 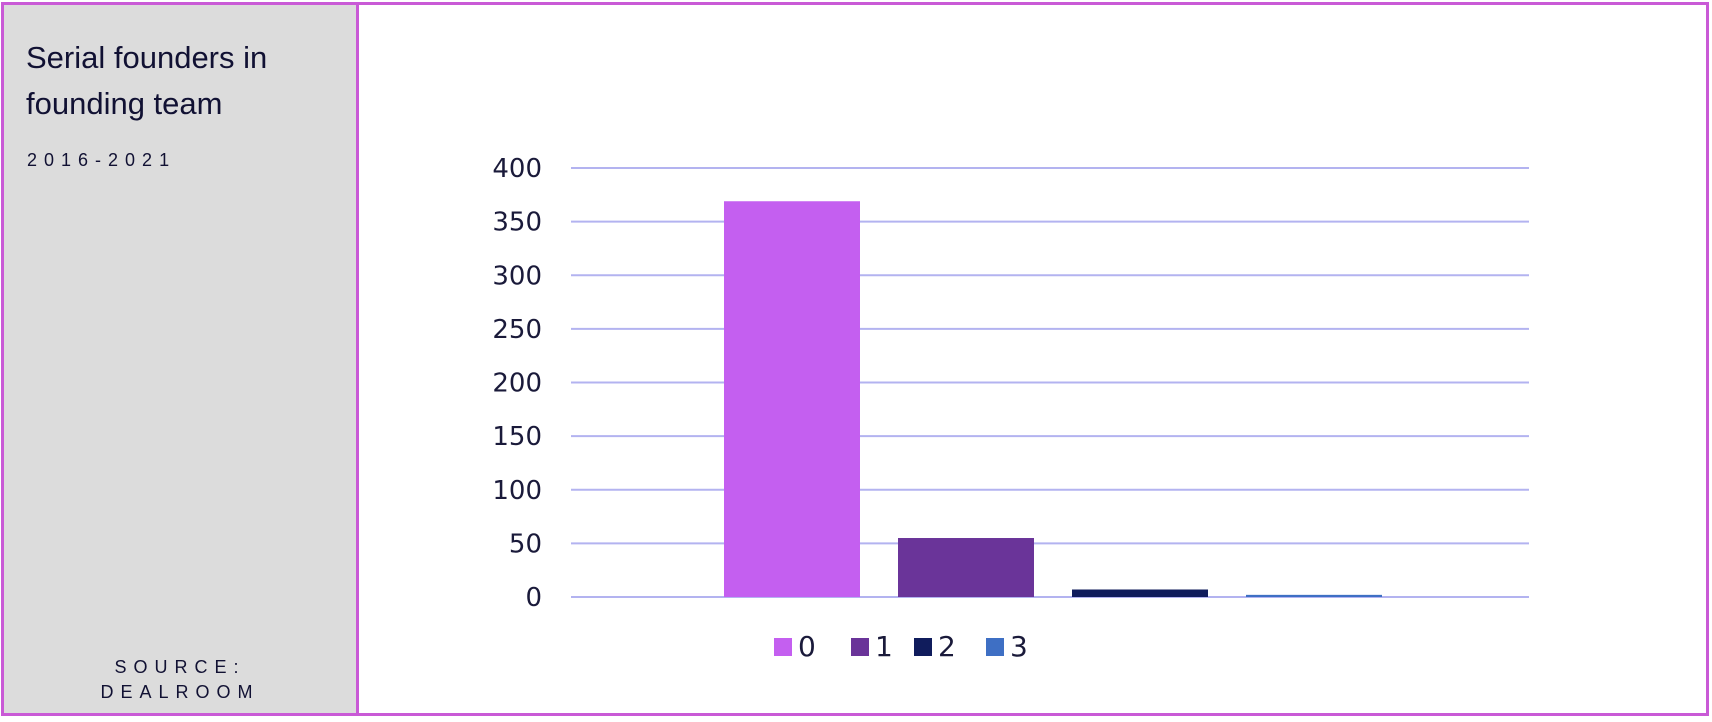 What do you see at coordinates (525, 544) in the screenshot?
I see `y-tick-label: 50` at bounding box center [525, 544].